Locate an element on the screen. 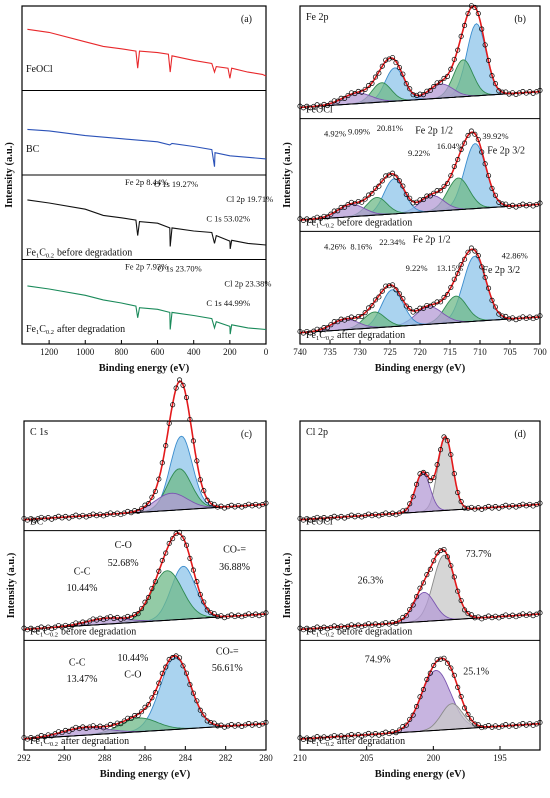  sample-label-2-text: after degradation is located at coordinates (95, 741).